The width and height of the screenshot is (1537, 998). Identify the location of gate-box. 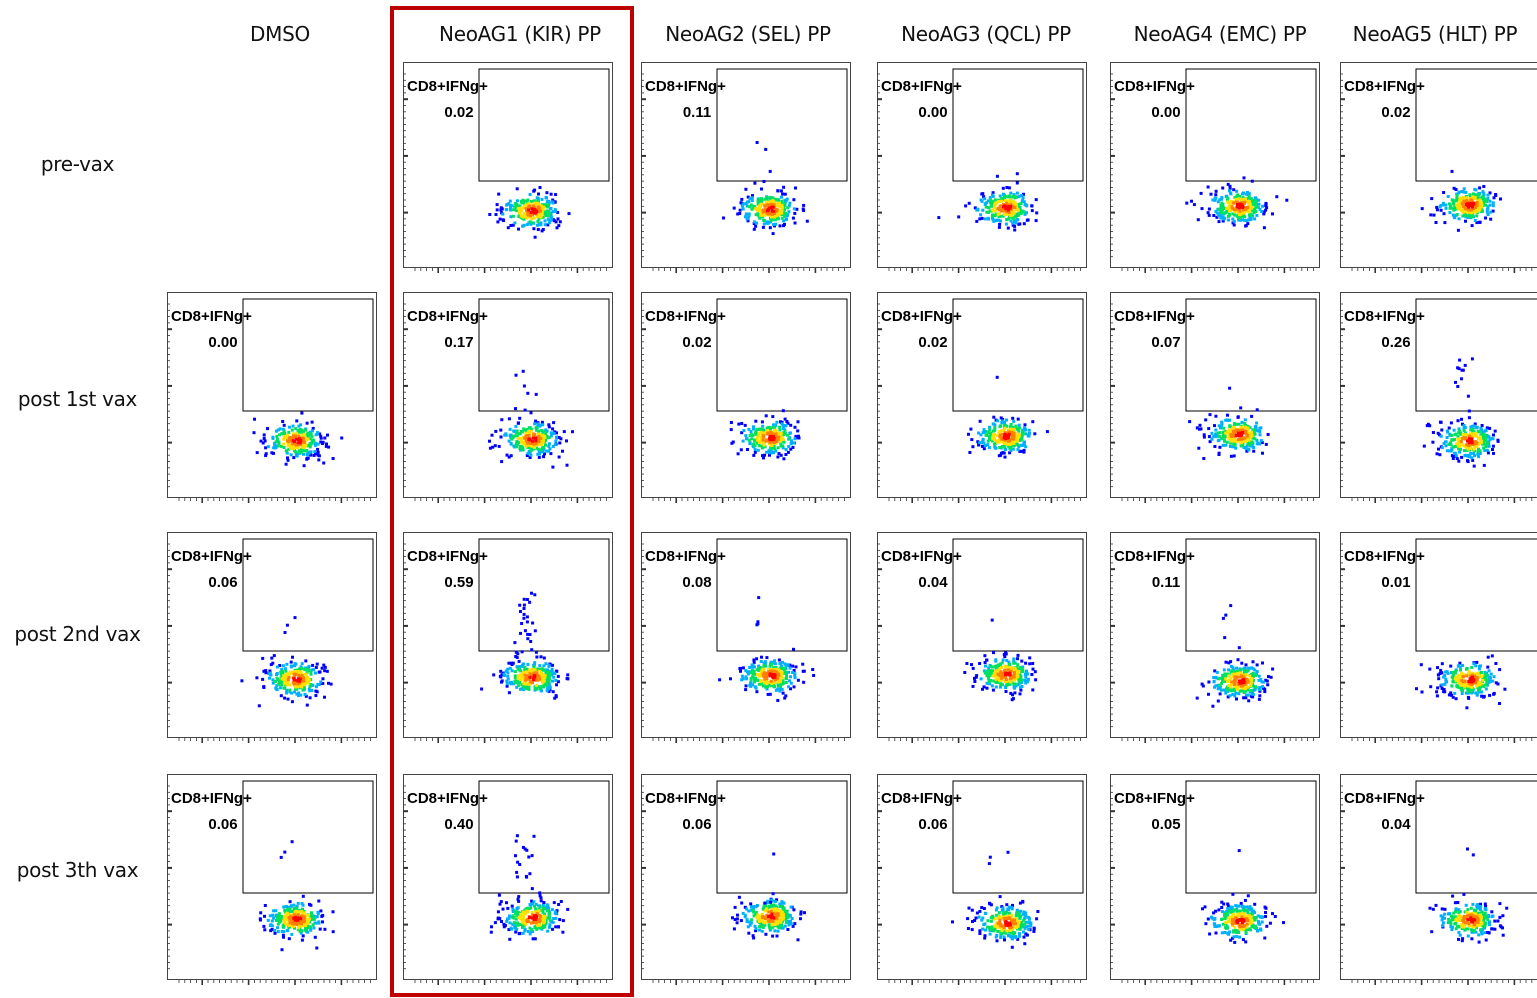
(1018, 125).